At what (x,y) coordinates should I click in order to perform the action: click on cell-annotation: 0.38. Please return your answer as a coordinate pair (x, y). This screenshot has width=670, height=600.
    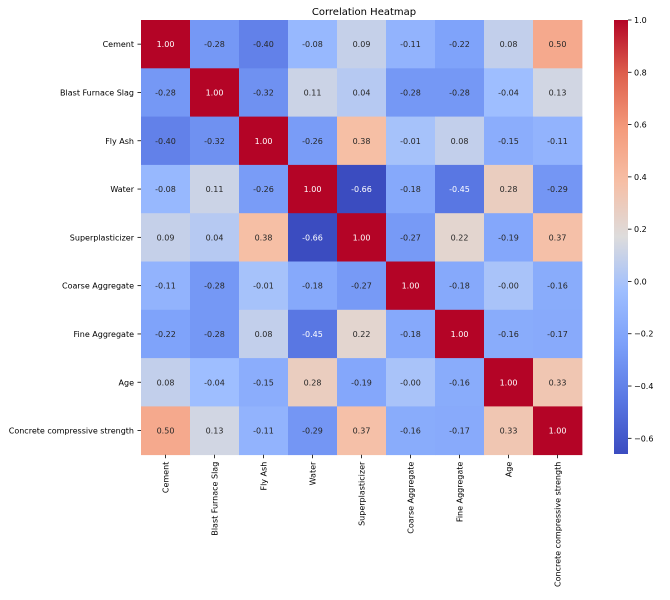
    Looking at the image, I should click on (362, 141).